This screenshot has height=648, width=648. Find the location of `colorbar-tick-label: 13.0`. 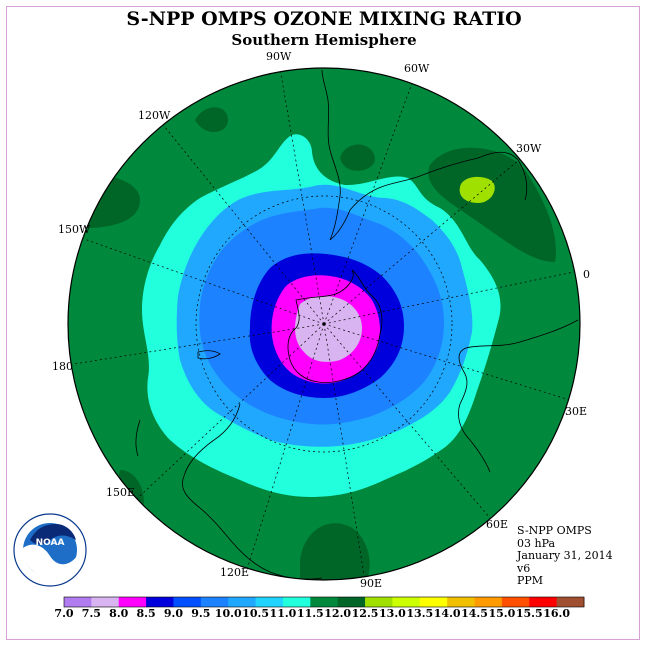

colorbar-tick-label: 13.0 is located at coordinates (392, 613).